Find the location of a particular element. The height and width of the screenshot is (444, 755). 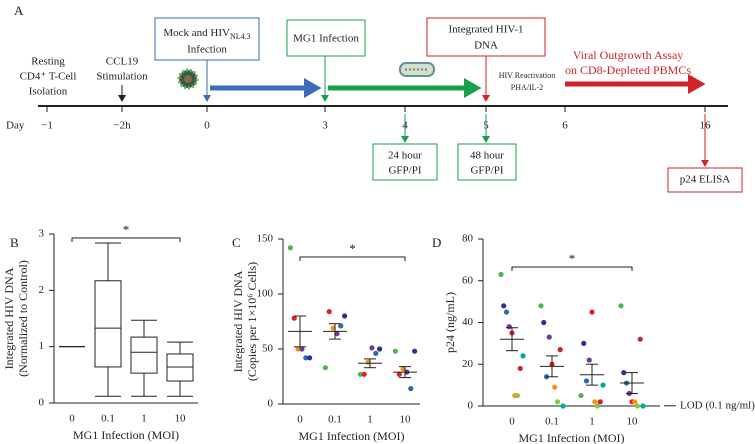

step-text: Mock and HIVNL4.3 is located at coordinates (206, 34).